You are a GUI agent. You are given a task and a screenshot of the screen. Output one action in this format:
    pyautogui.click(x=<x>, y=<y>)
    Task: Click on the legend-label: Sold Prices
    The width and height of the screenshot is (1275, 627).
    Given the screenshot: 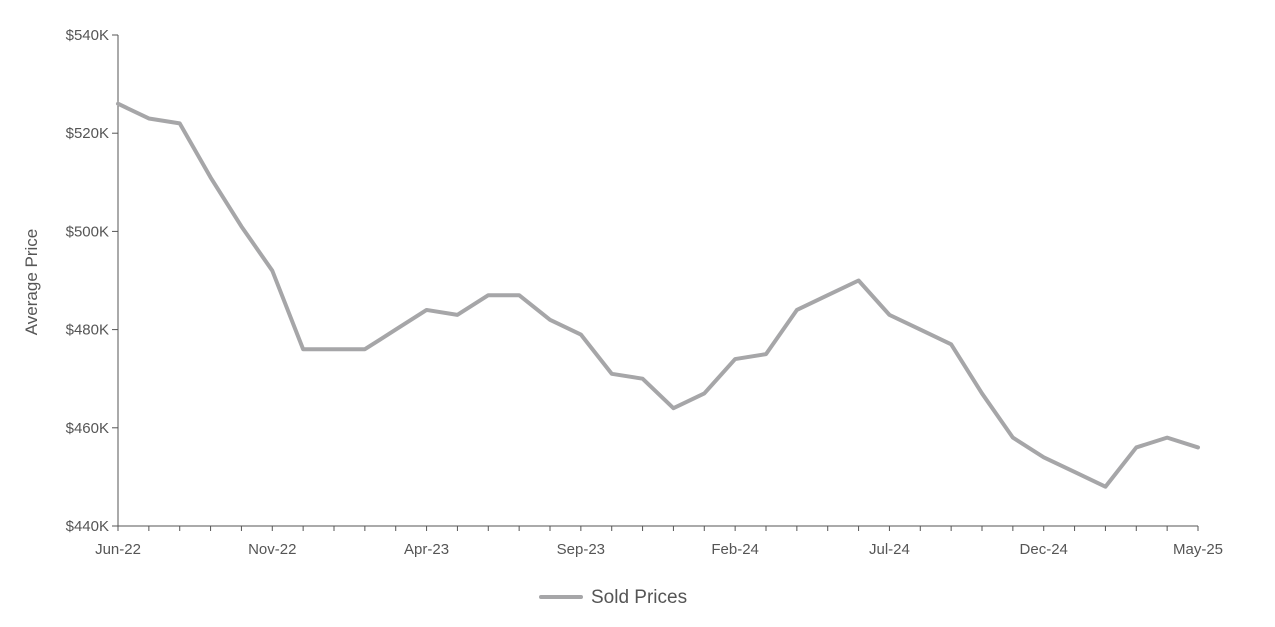 What is the action you would take?
    pyautogui.click(x=639, y=597)
    